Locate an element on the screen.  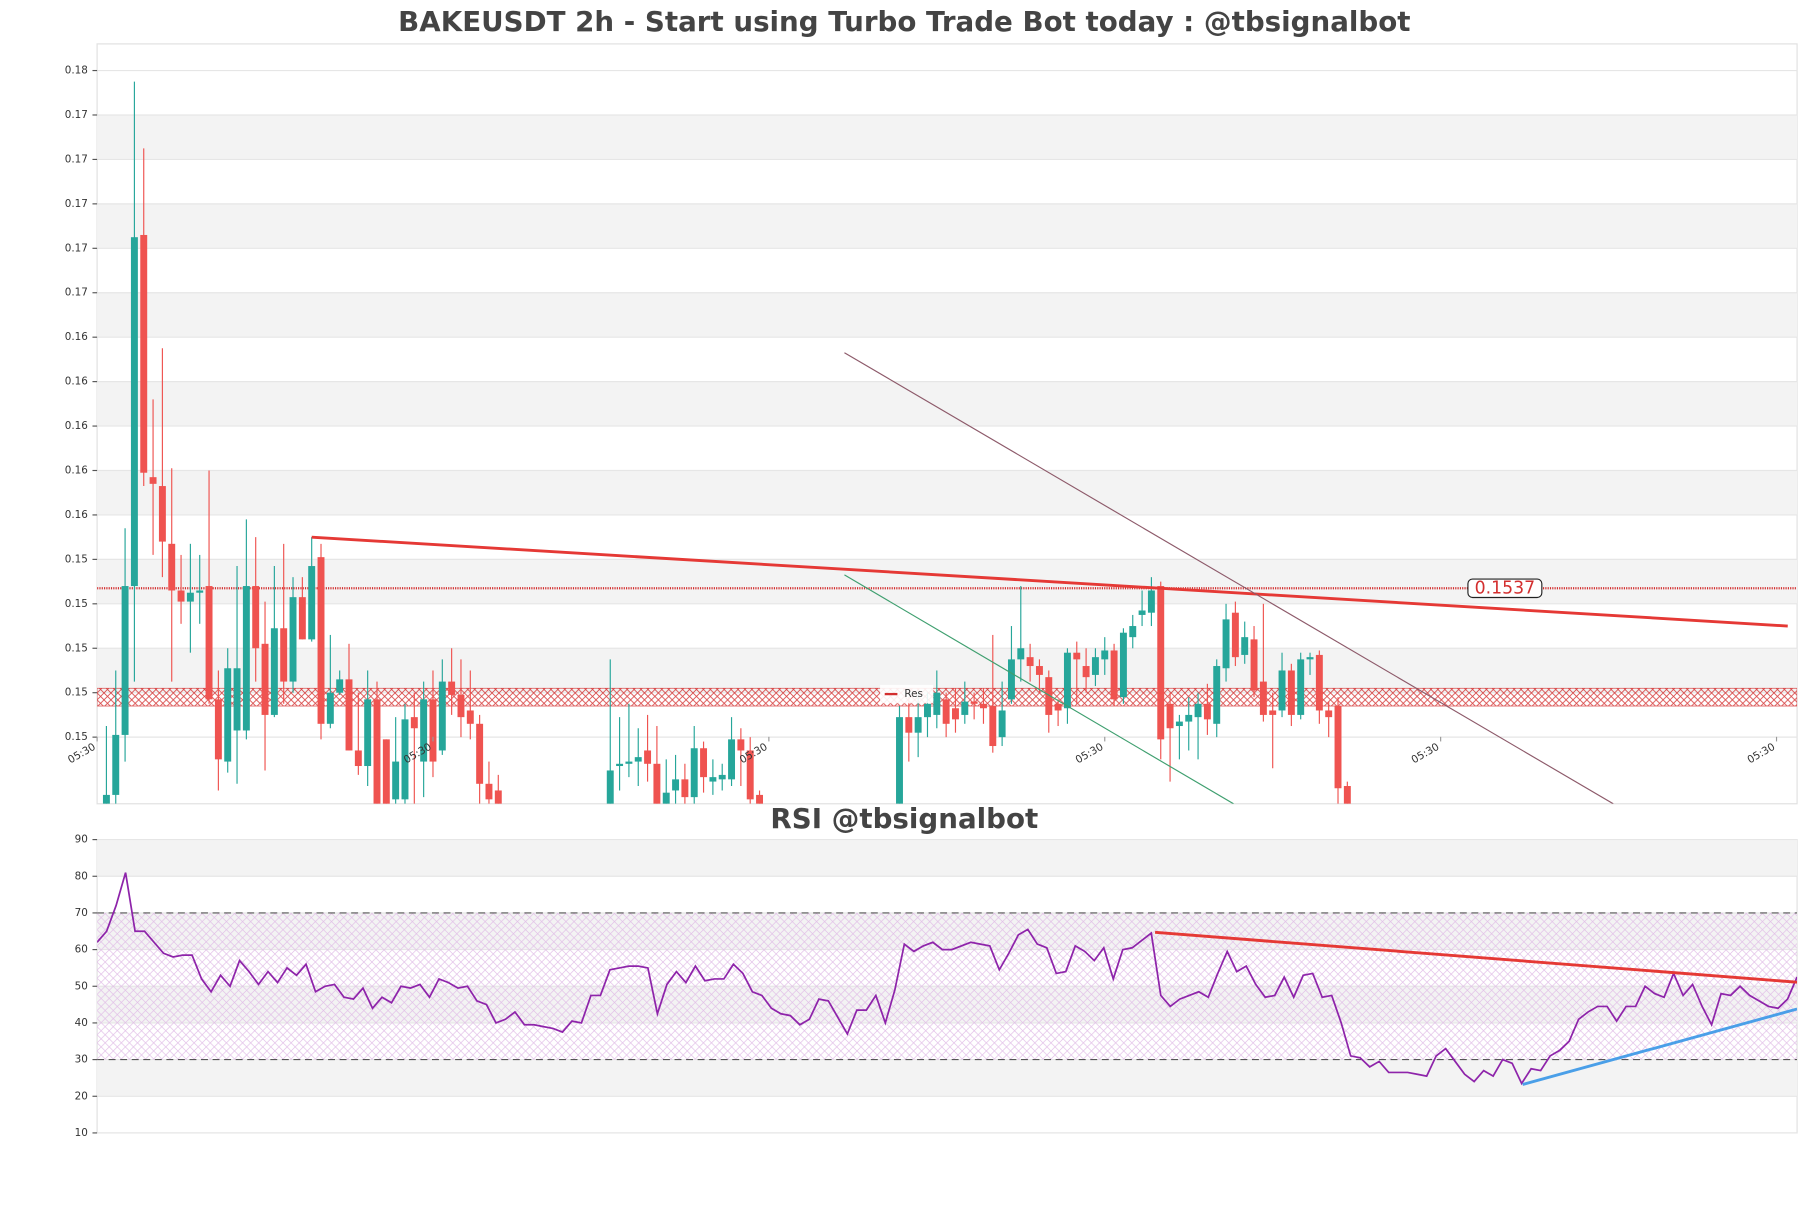
y-tick-label: 40 is located at coordinates (81, 1023).